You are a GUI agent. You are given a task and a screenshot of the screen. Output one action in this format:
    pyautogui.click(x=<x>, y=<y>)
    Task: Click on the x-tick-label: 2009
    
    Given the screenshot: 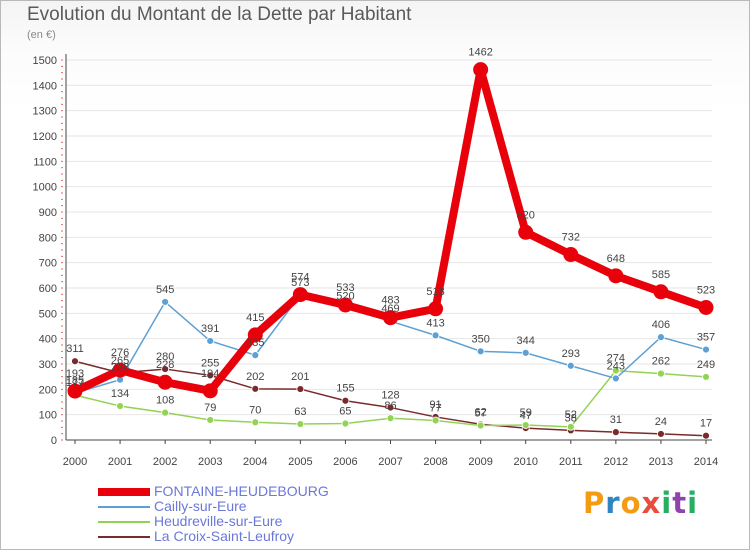 What is the action you would take?
    pyautogui.click(x=480, y=462)
    